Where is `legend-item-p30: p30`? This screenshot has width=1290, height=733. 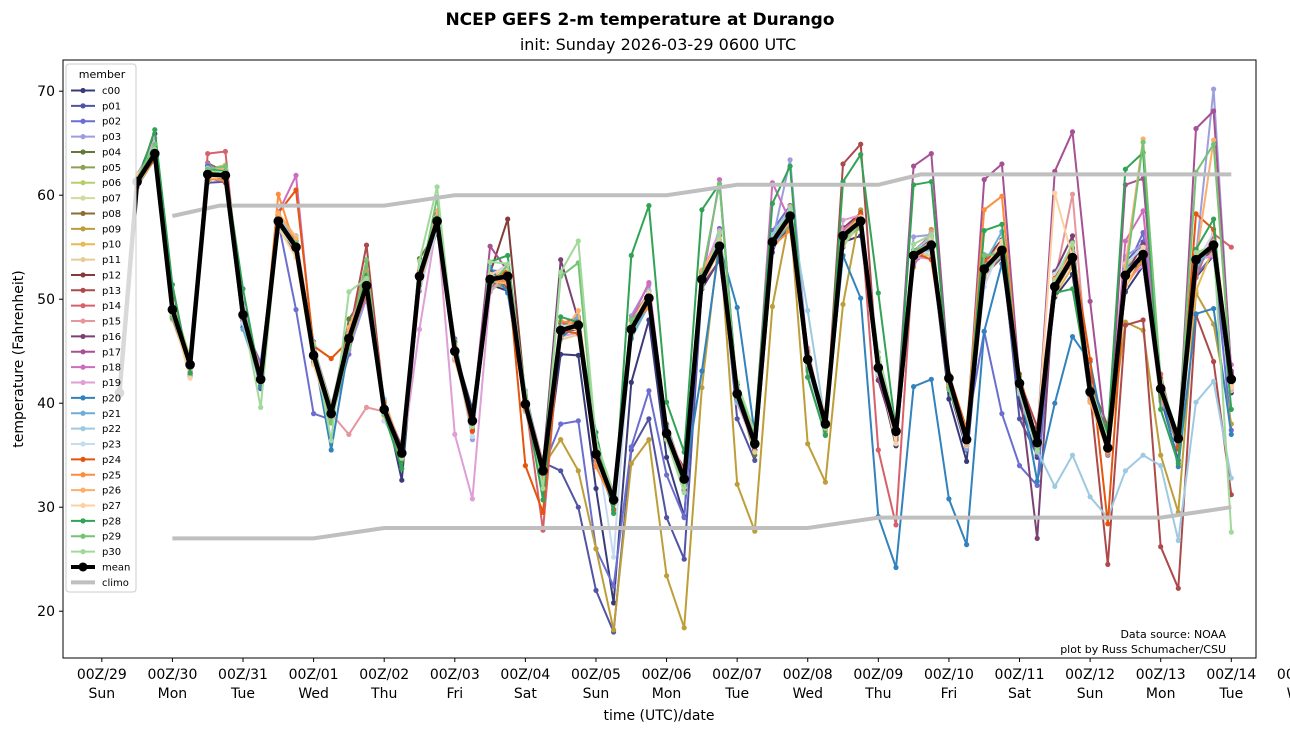 legend-item-p30: p30 is located at coordinates (96, 552).